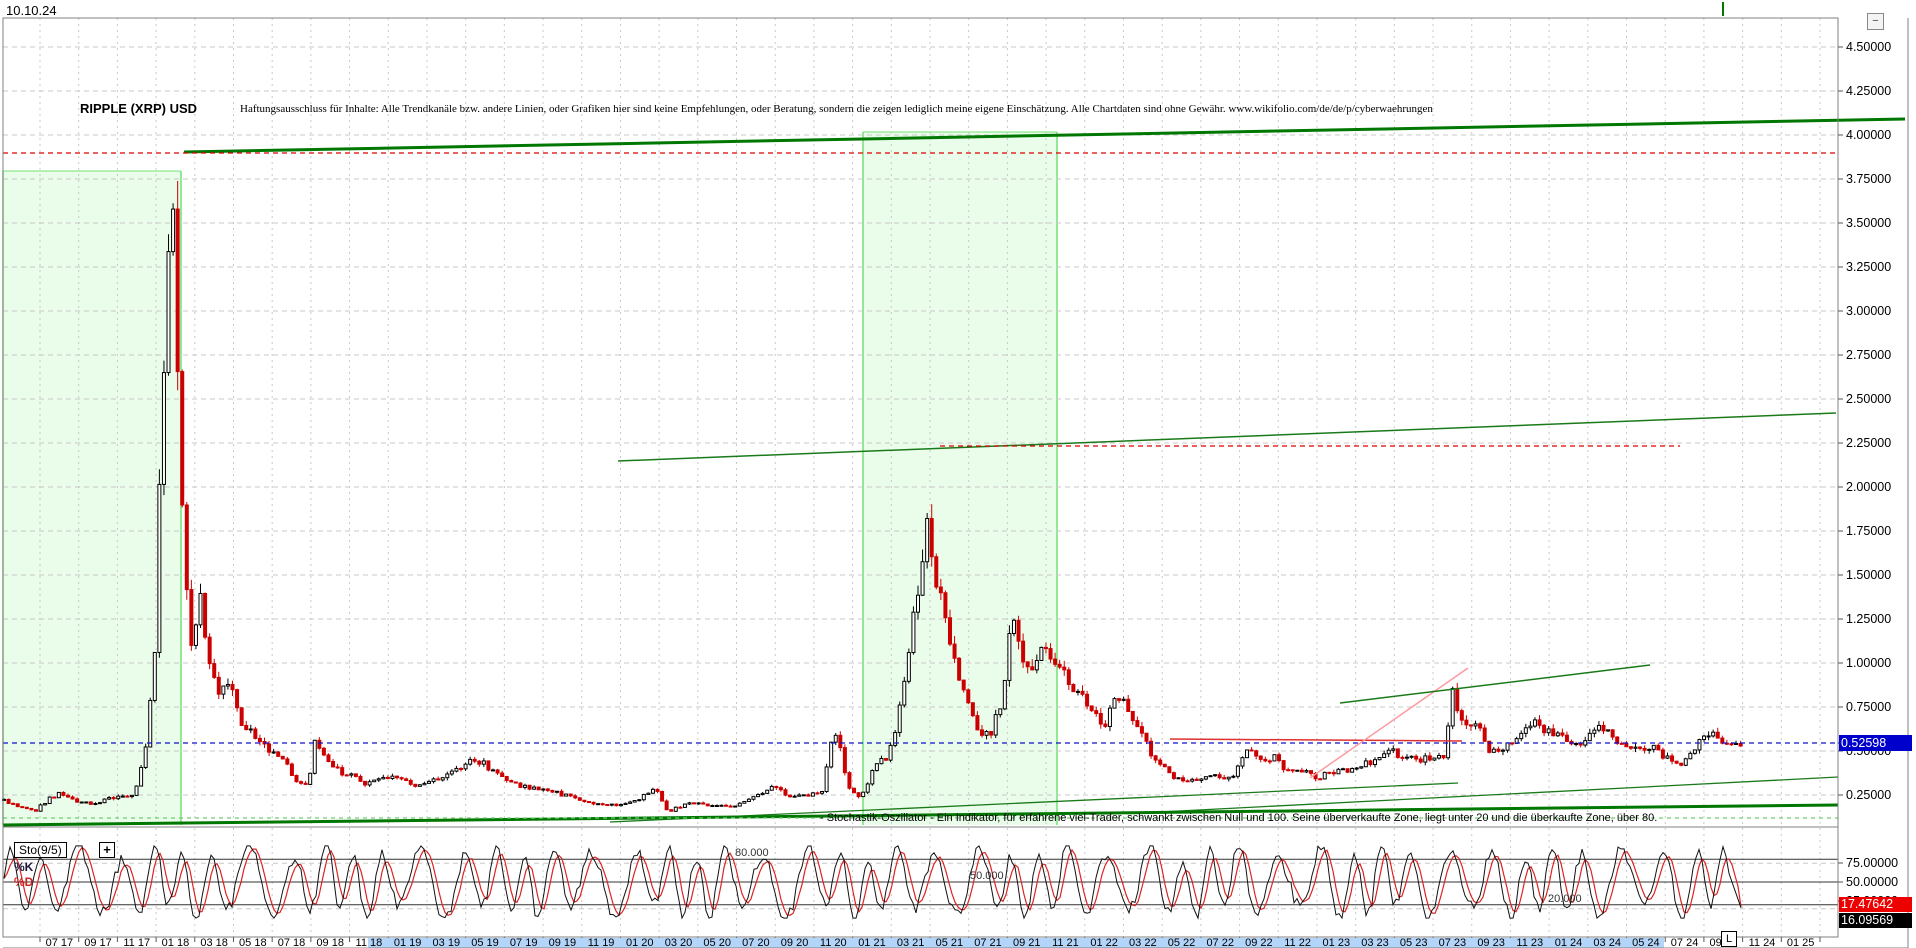 Image resolution: width=1916 pixels, height=948 pixels. I want to click on price-axis-label: 2.25000, so click(1868, 443).